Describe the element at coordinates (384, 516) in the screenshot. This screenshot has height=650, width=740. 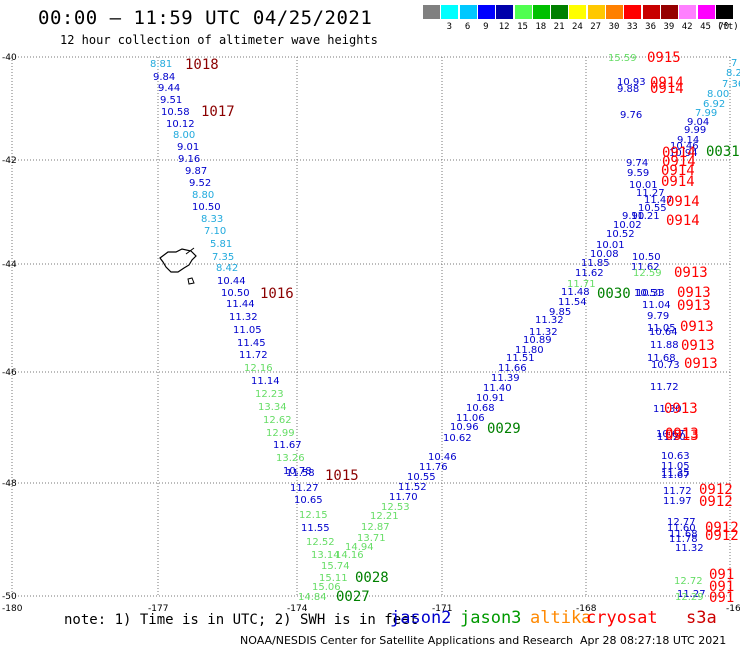
I see `wave-height-value: 12.21` at that location.